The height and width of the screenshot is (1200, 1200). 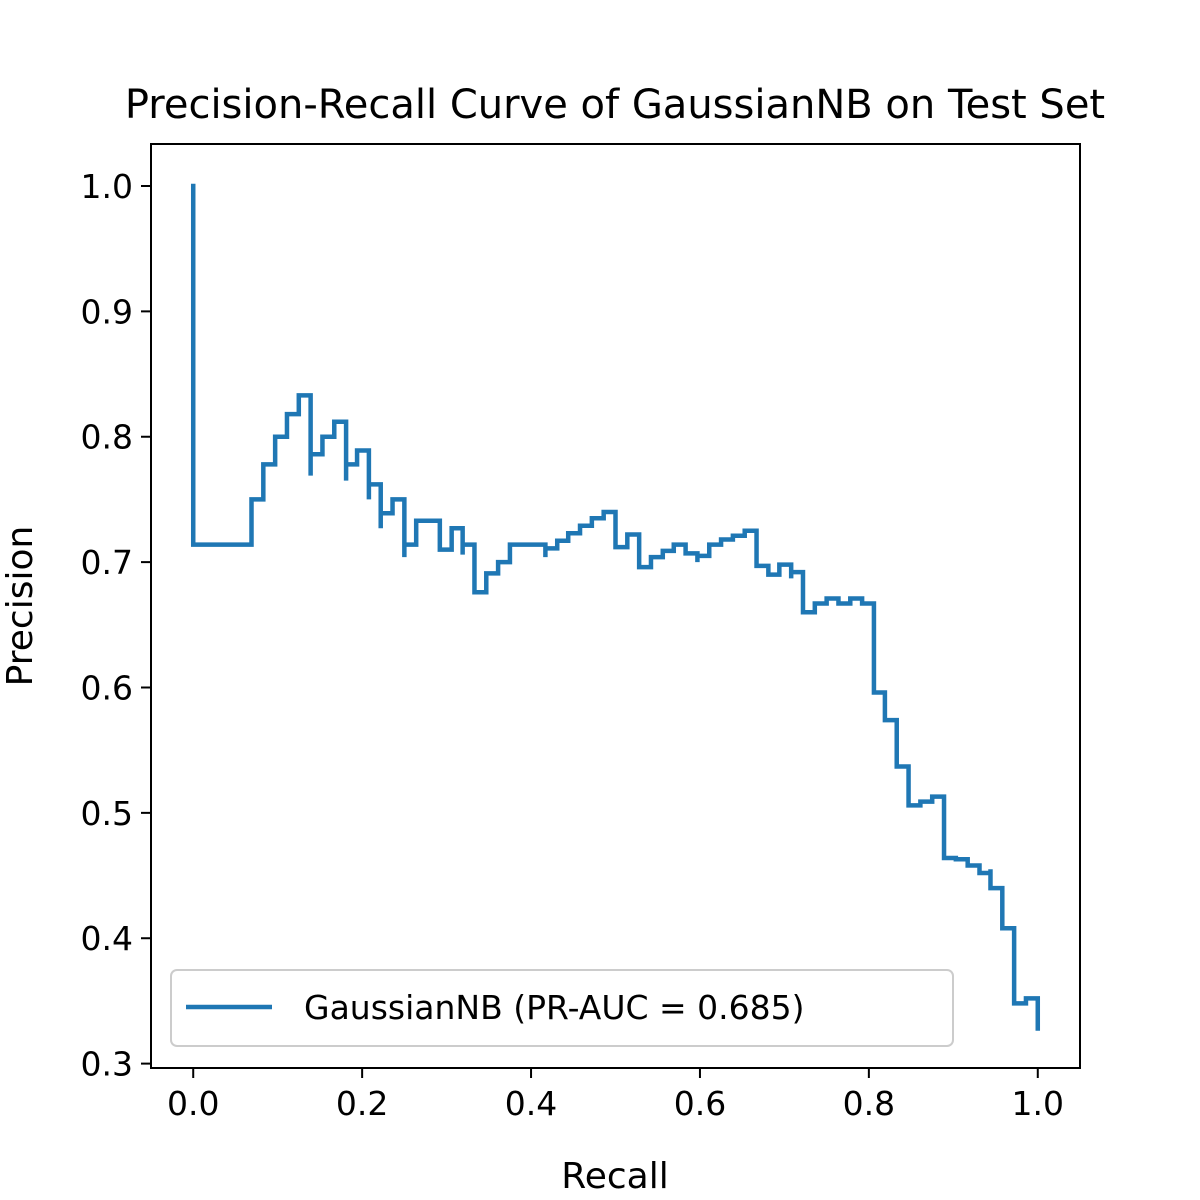 What do you see at coordinates (362, 1103) in the screenshot?
I see `x-tick-label: 0.2` at bounding box center [362, 1103].